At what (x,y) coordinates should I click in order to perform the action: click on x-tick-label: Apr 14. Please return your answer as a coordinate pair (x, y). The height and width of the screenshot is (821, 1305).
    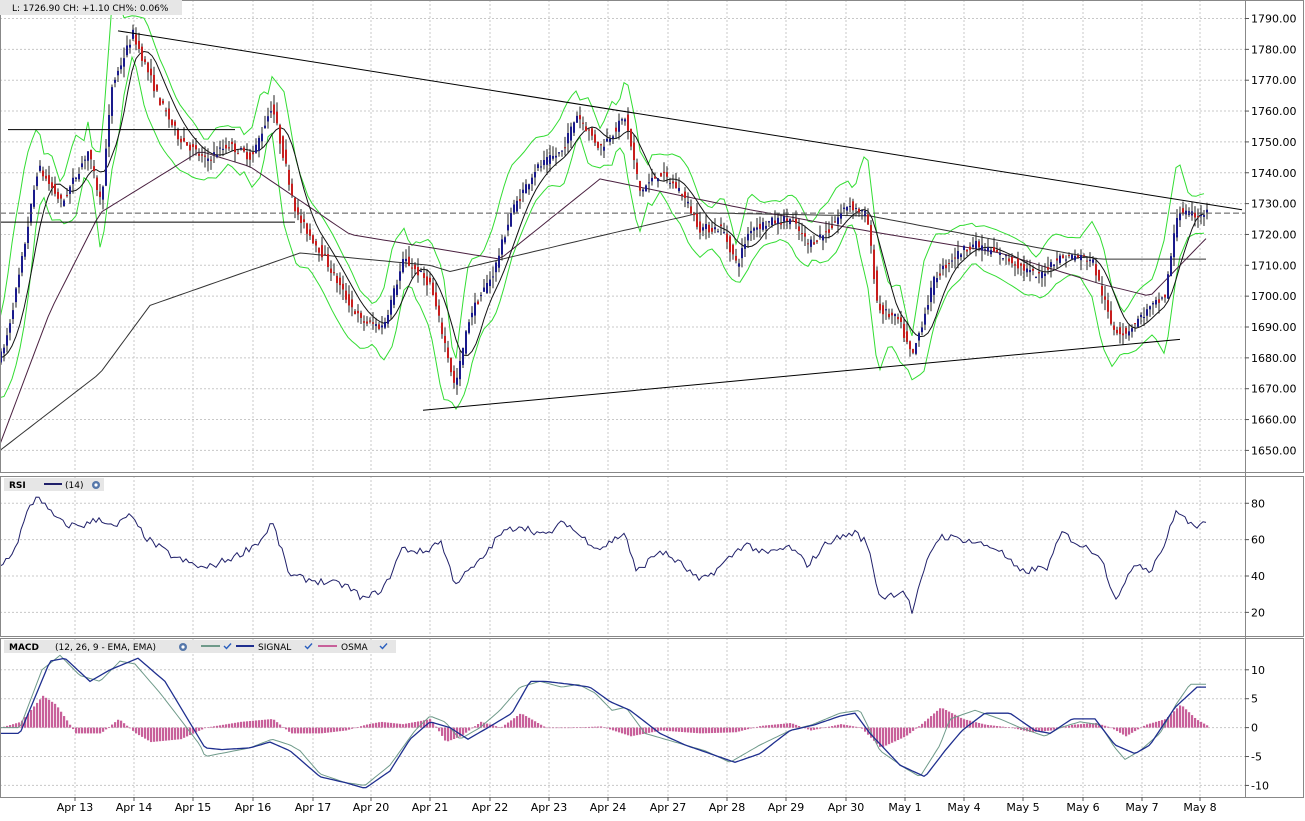
    Looking at the image, I should click on (134, 807).